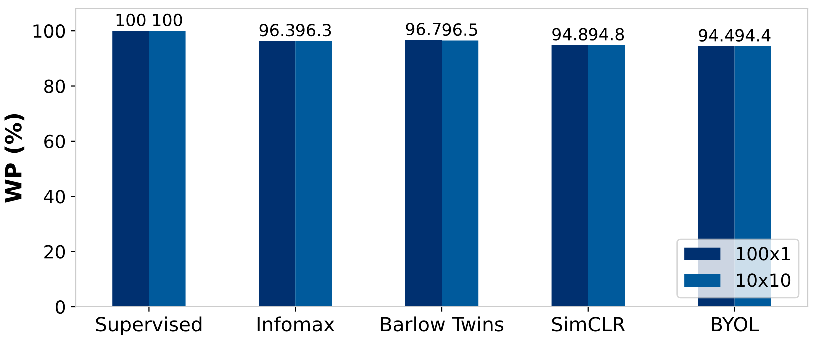  What do you see at coordinates (460, 30) in the screenshot?
I see `data-label: 96.5` at bounding box center [460, 30].